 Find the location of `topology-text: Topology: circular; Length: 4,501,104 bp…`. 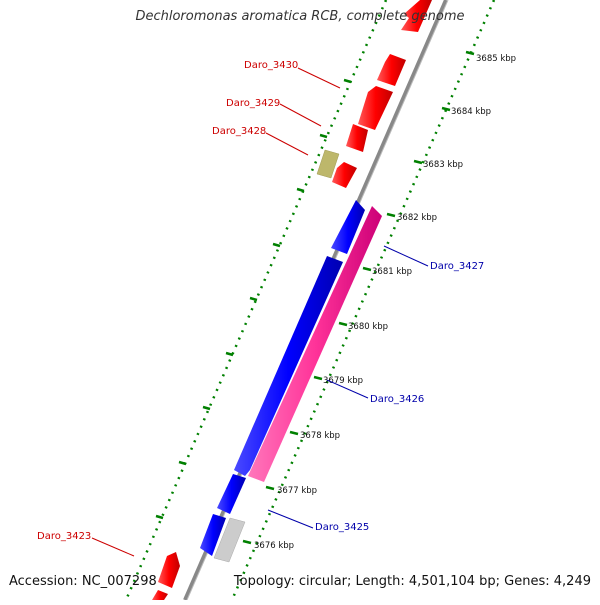

topology-text: Topology: circular; Length: 4,501,104 bp… is located at coordinates (412, 581).